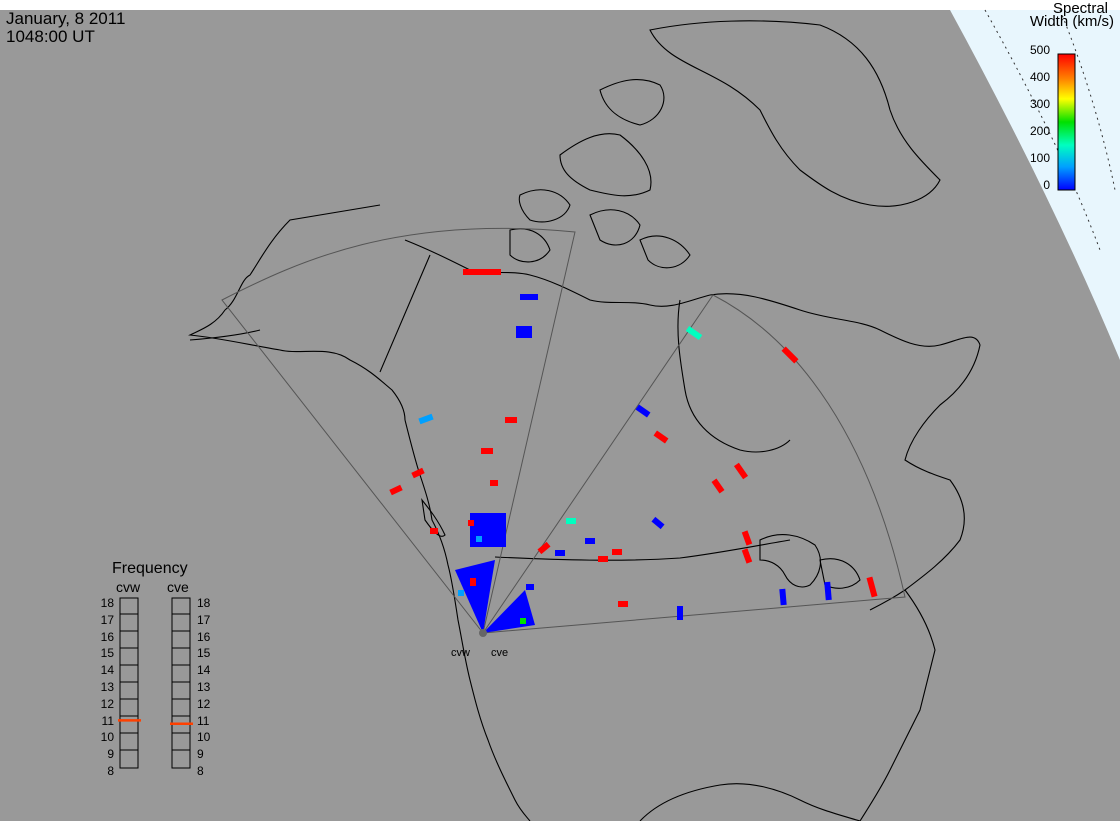 This screenshot has height=821, width=1120. What do you see at coordinates (297, 312) in the screenshot?
I see `alaska-coast` at bounding box center [297, 312].